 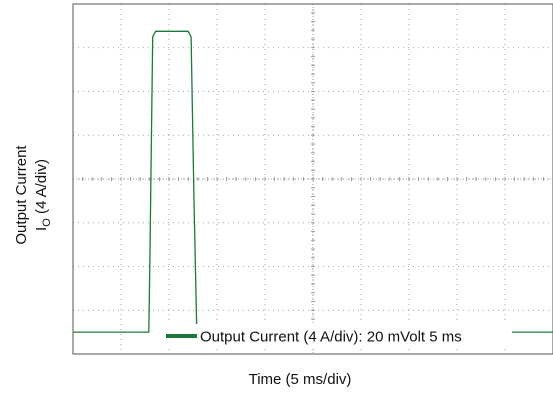 What do you see at coordinates (41, 229) in the screenshot?
I see `y-axis-label-symbol: I` at bounding box center [41, 229].